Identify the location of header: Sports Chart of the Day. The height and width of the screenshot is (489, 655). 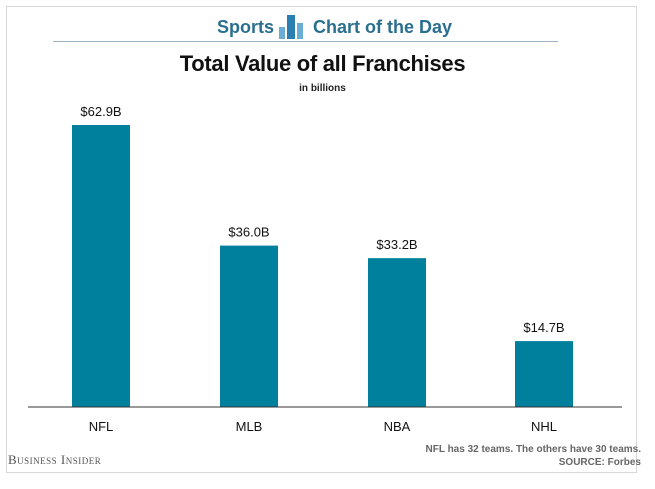
(322, 28).